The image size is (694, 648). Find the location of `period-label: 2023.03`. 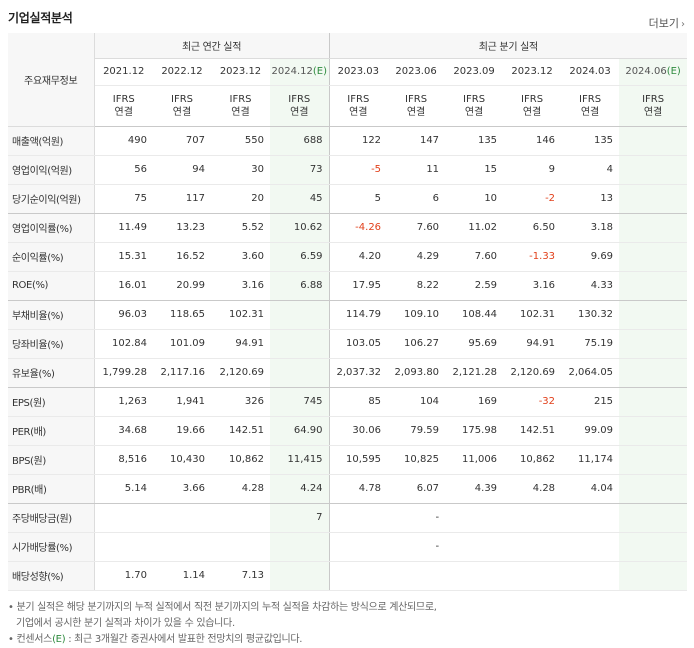

period-label: 2023.03 is located at coordinates (358, 71).